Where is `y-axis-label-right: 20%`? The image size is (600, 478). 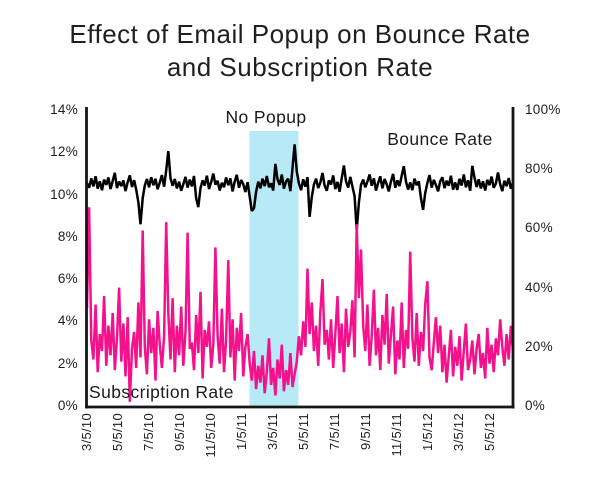
y-axis-label-right: 20% is located at coordinates (539, 346).